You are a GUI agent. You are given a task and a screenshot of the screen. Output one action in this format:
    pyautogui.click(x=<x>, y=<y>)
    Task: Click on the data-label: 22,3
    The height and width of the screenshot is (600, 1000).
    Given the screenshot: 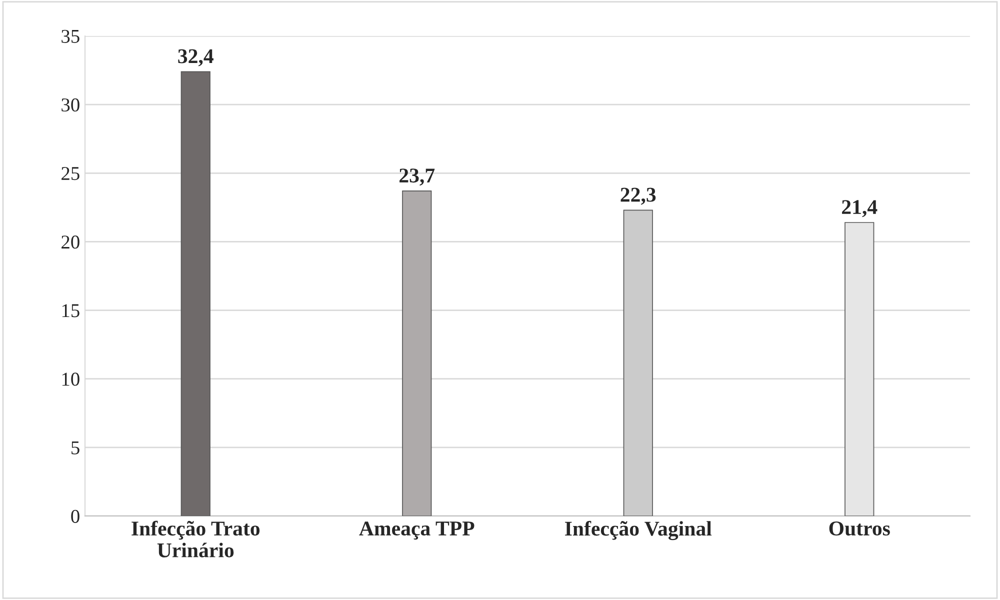 What is the action you would take?
    pyautogui.click(x=638, y=196)
    